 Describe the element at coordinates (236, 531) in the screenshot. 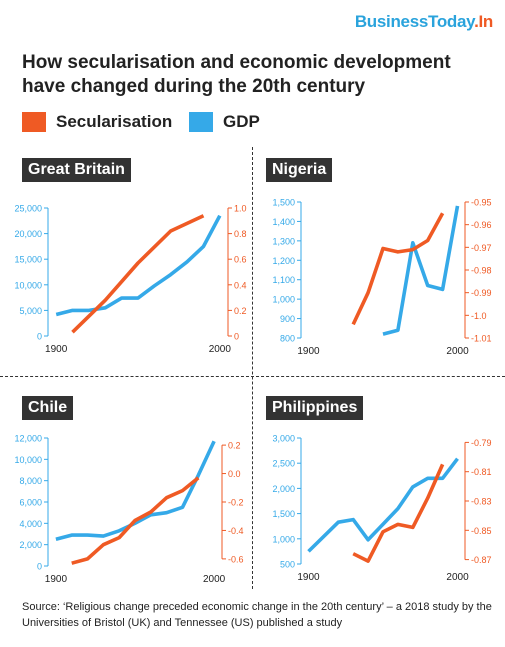

I see `right-tick-label: -0.4` at that location.